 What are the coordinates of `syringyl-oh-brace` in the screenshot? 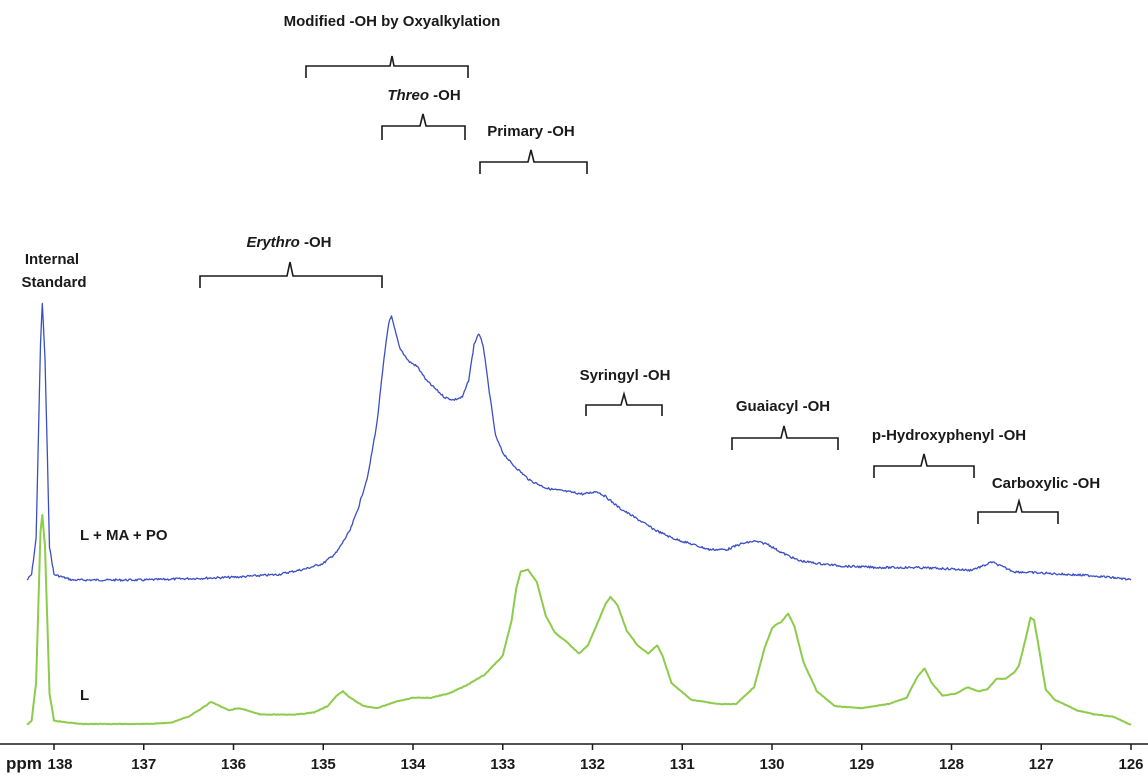 It's located at (624, 403).